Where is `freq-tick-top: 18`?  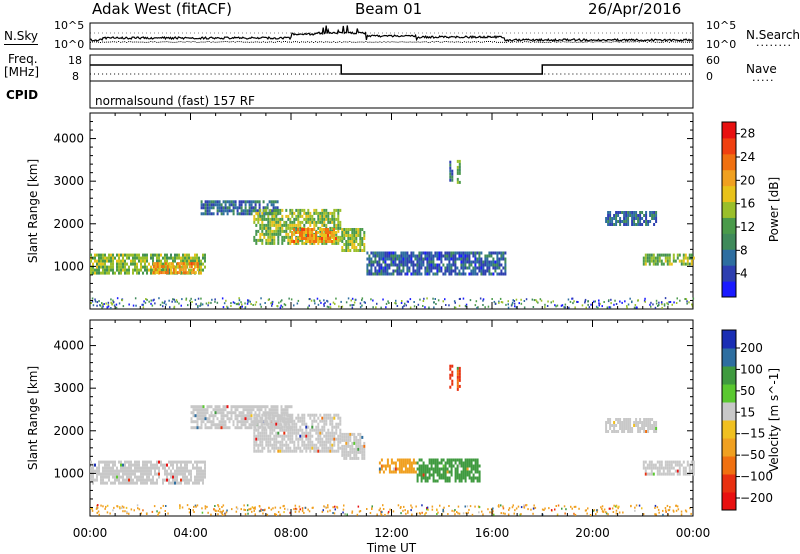
freq-tick-top: 18 is located at coordinates (75, 60).